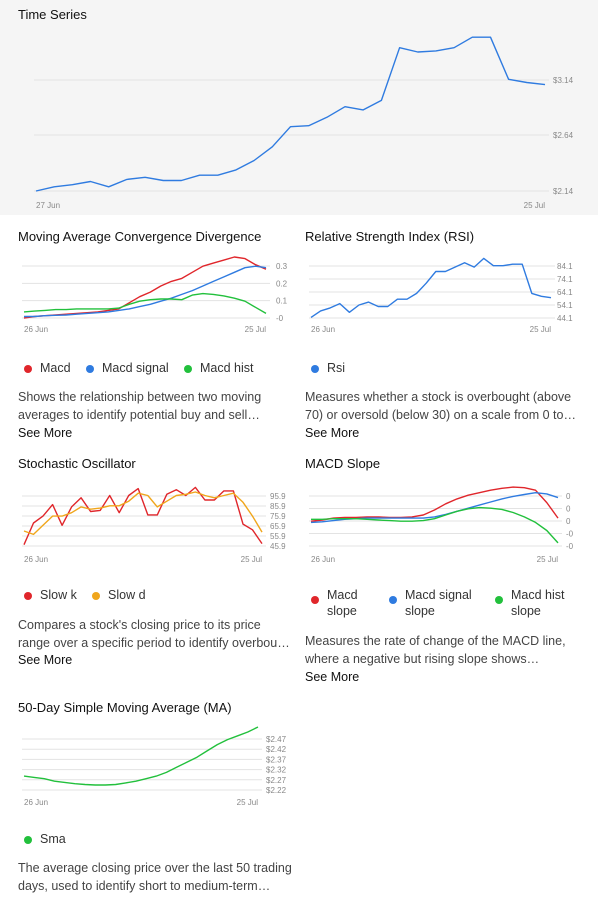  I want to click on macd-y-tick-label: -0, so click(280, 318).